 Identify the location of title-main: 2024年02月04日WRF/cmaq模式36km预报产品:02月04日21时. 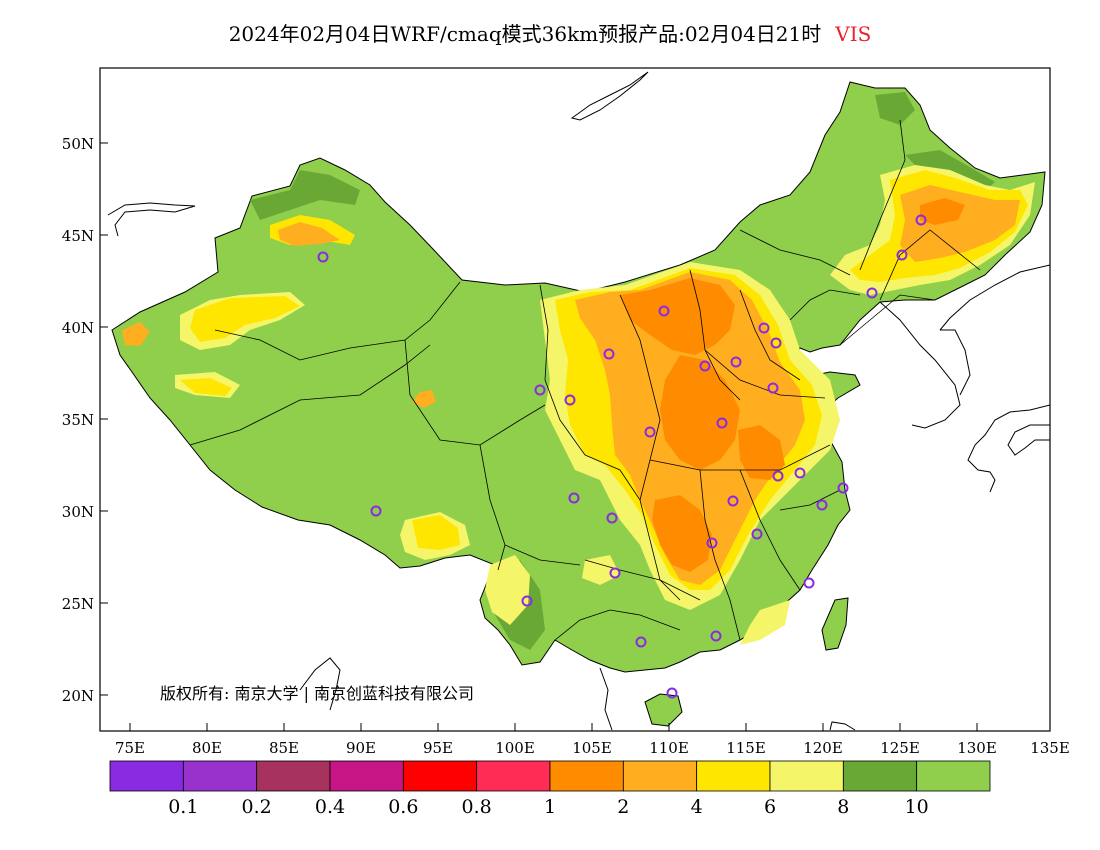
(525, 34).